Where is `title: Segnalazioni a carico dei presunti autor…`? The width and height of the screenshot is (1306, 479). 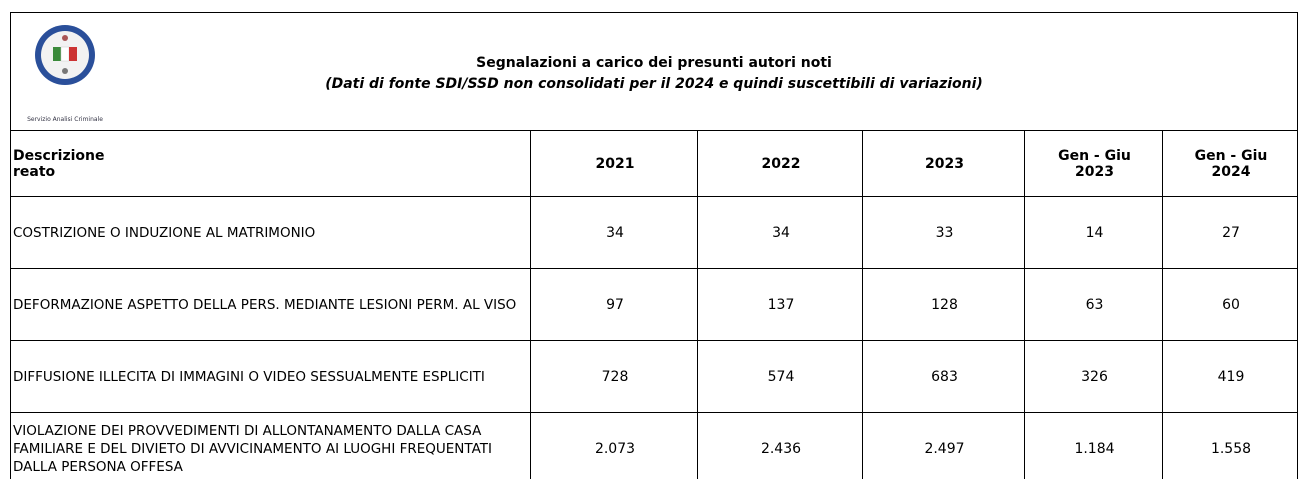 title: Segnalazioni a carico dei presunti autor… is located at coordinates (654, 63).